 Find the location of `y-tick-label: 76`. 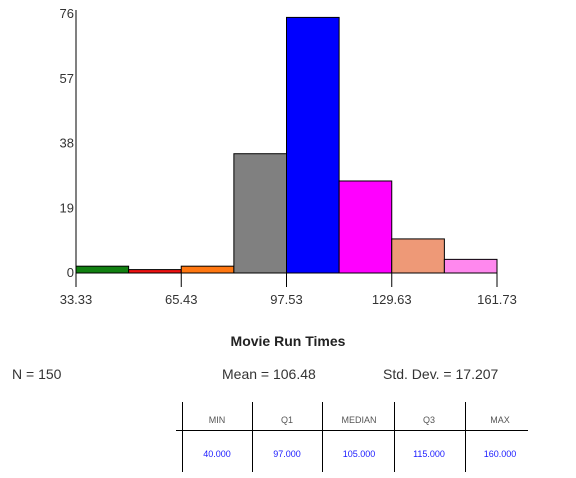

y-tick-label: 76 is located at coordinates (67, 13).